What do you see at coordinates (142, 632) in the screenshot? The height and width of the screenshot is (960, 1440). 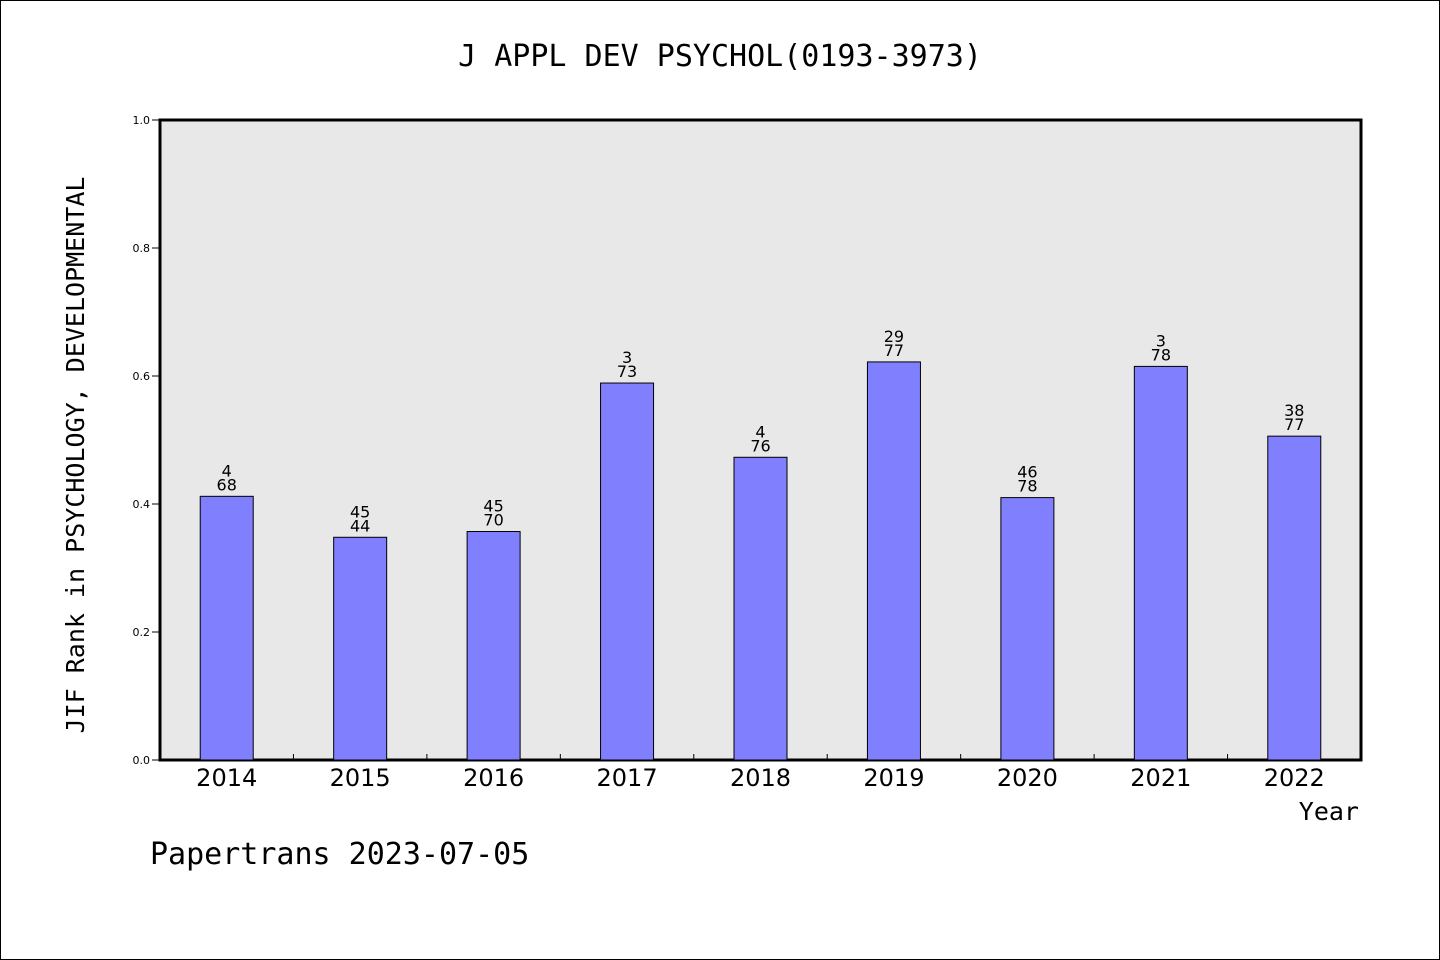 I see `y-tick-label: 0.2` at bounding box center [142, 632].